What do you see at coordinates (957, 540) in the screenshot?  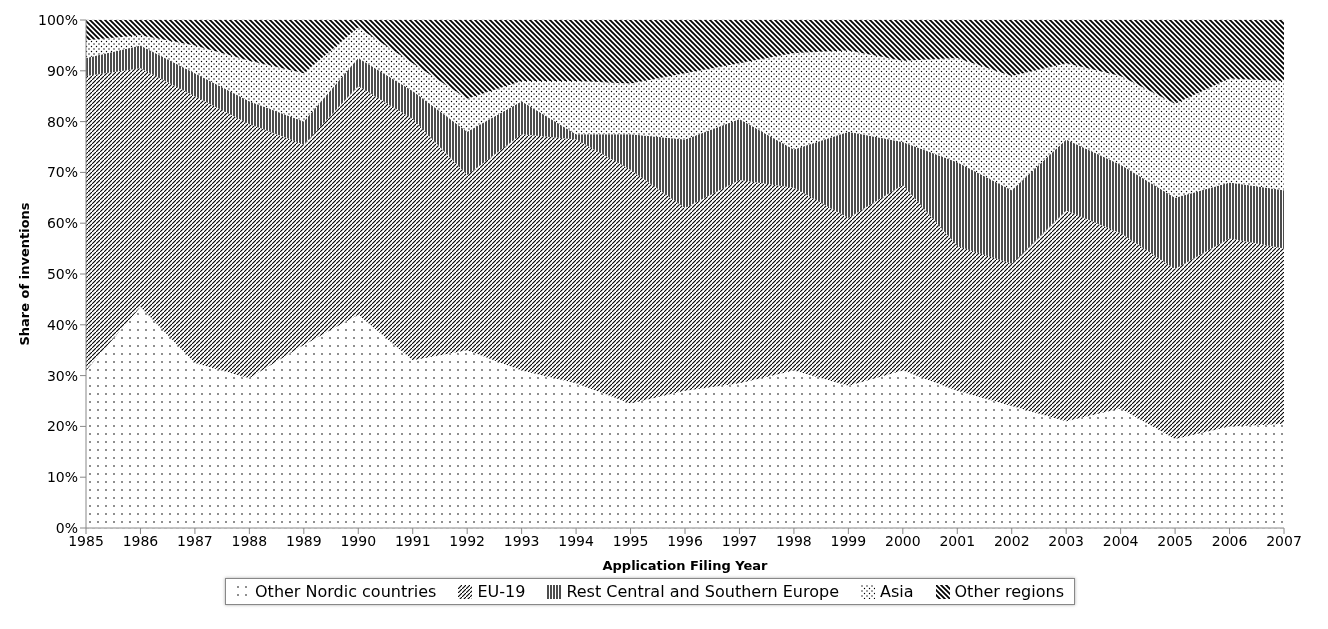 I see `x-tick-label: 2001` at bounding box center [957, 540].